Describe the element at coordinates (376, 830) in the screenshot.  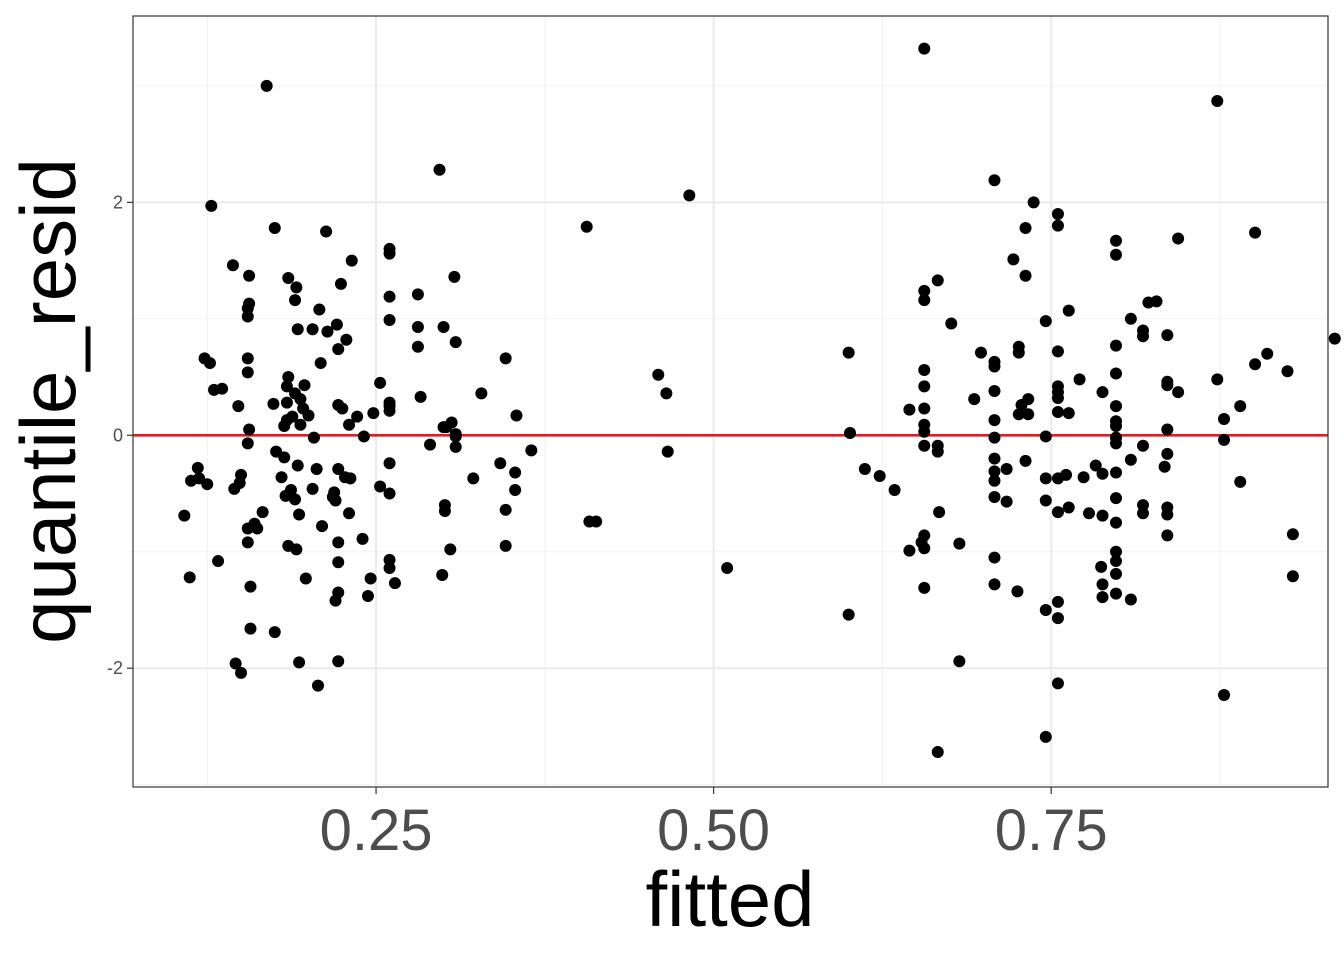
I see `x-tick-label: 0.25` at that location.